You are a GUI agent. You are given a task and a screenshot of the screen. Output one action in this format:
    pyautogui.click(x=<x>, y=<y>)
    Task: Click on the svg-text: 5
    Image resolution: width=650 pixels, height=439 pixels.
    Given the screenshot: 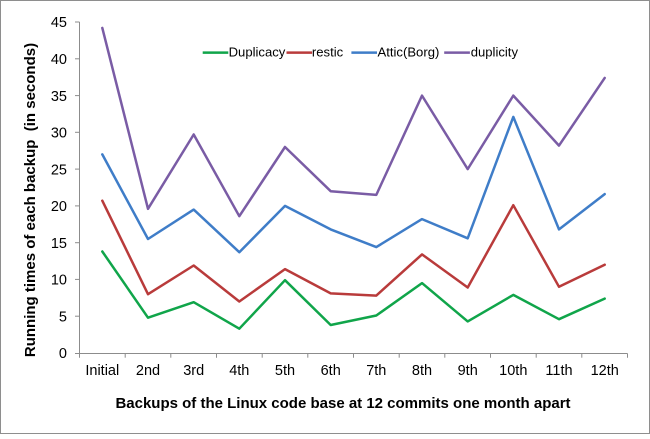 What is the action you would take?
    pyautogui.click(x=63, y=317)
    